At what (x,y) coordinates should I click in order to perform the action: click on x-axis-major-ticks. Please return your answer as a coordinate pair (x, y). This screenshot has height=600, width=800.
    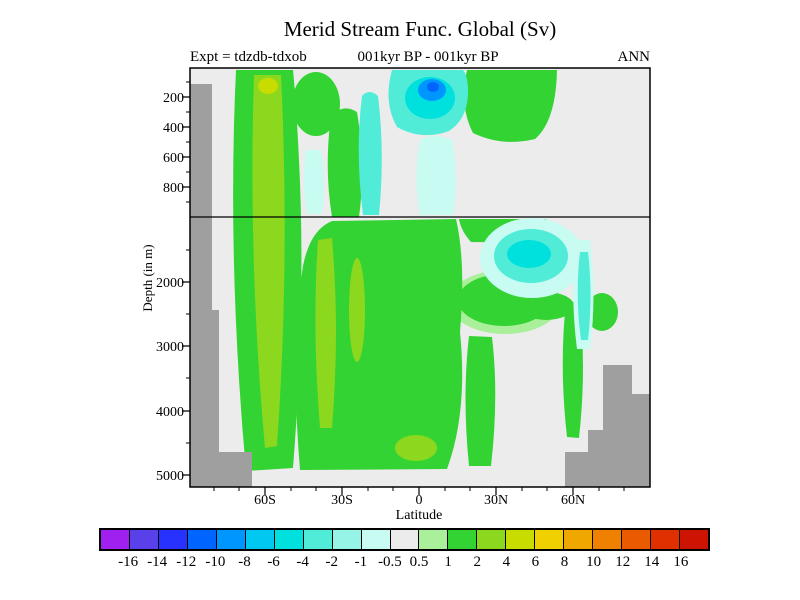
    Looking at the image, I should click on (419, 491).